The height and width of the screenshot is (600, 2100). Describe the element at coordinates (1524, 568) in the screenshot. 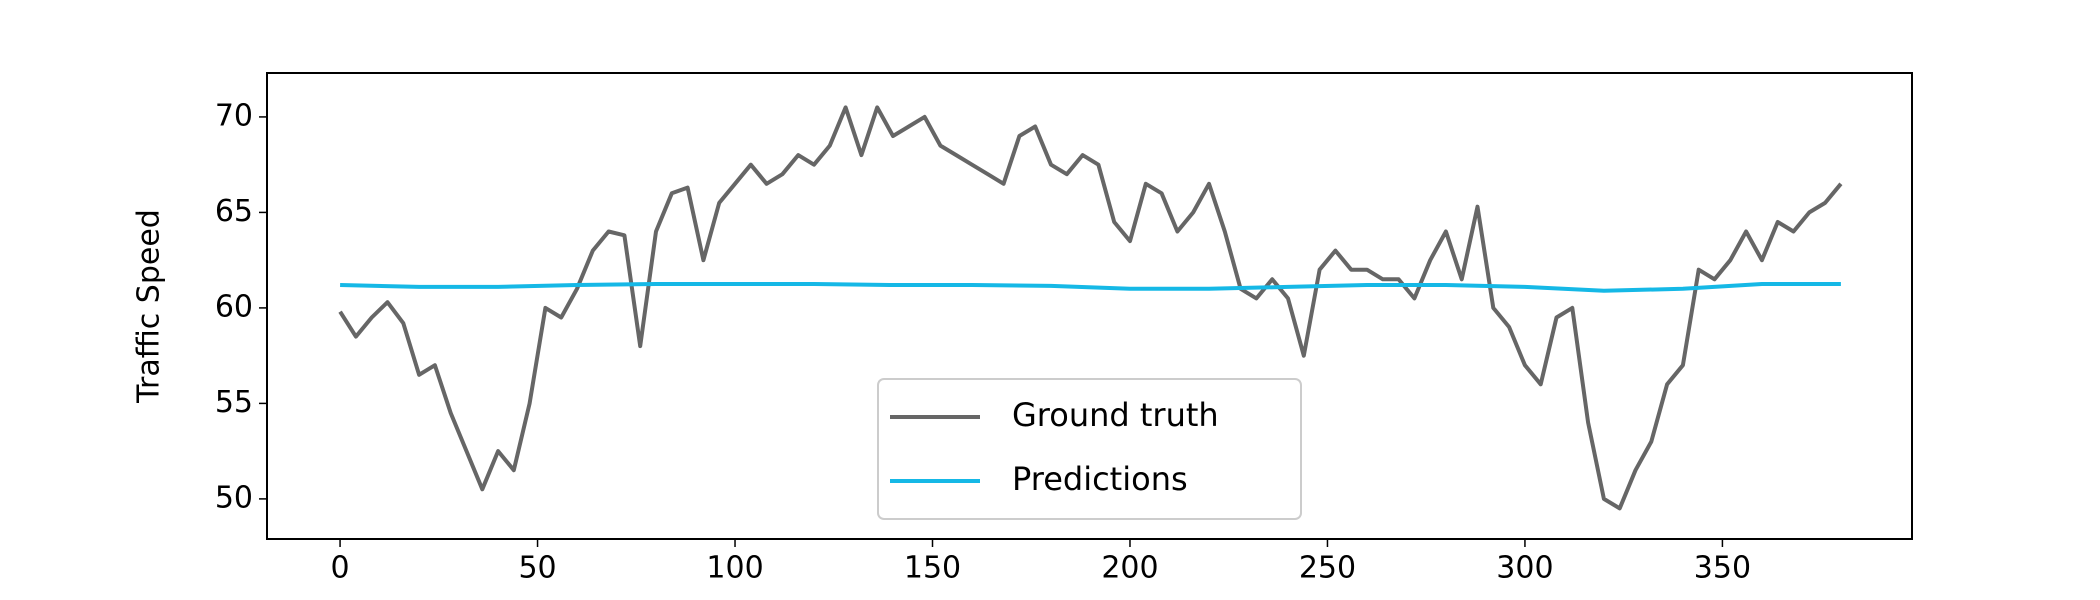

I see `x-tick-label: 300` at that location.